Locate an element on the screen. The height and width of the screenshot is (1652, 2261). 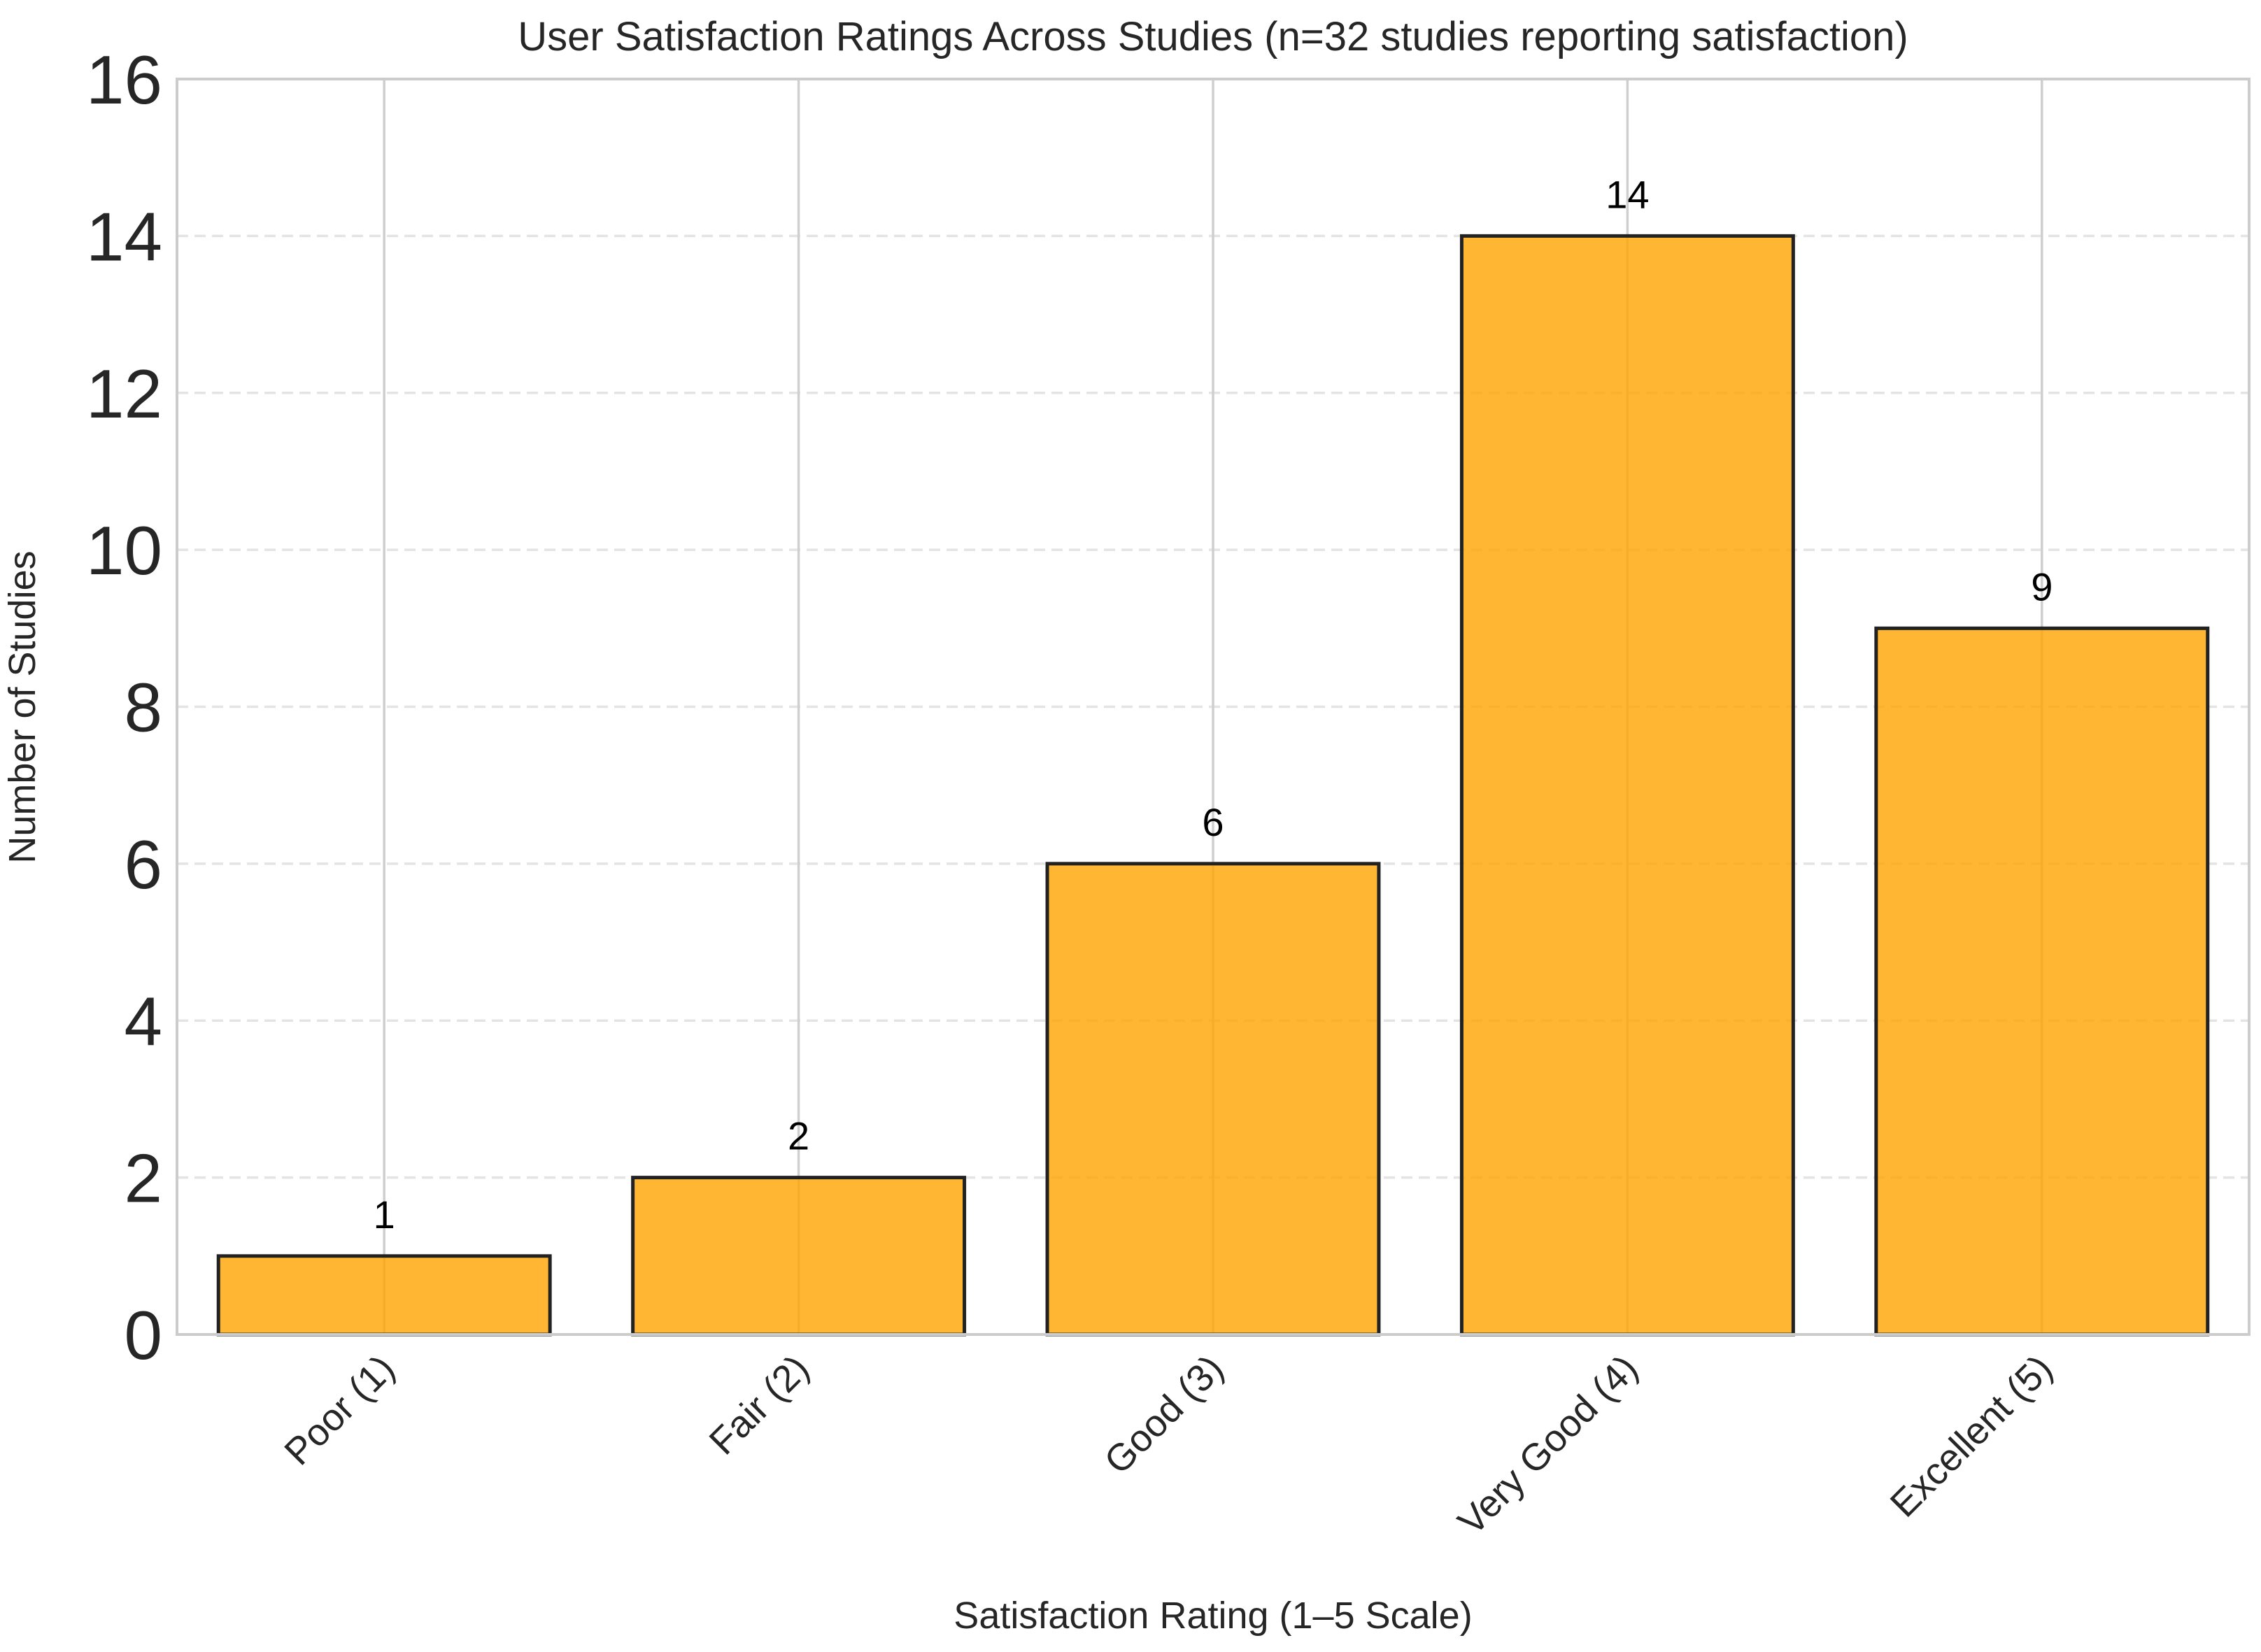
data-label: 1 is located at coordinates (384, 1214).